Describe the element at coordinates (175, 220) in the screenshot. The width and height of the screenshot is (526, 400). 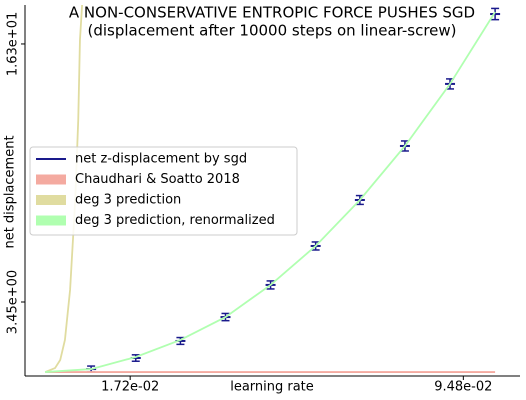
I see `legend-label: deg 3 prediction, renormalized` at that location.